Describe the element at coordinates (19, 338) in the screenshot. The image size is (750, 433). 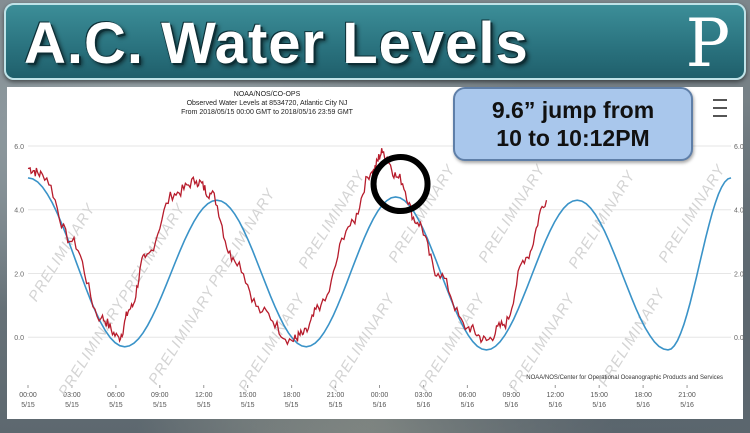
I see `y-tick-label: 0.0` at that location.